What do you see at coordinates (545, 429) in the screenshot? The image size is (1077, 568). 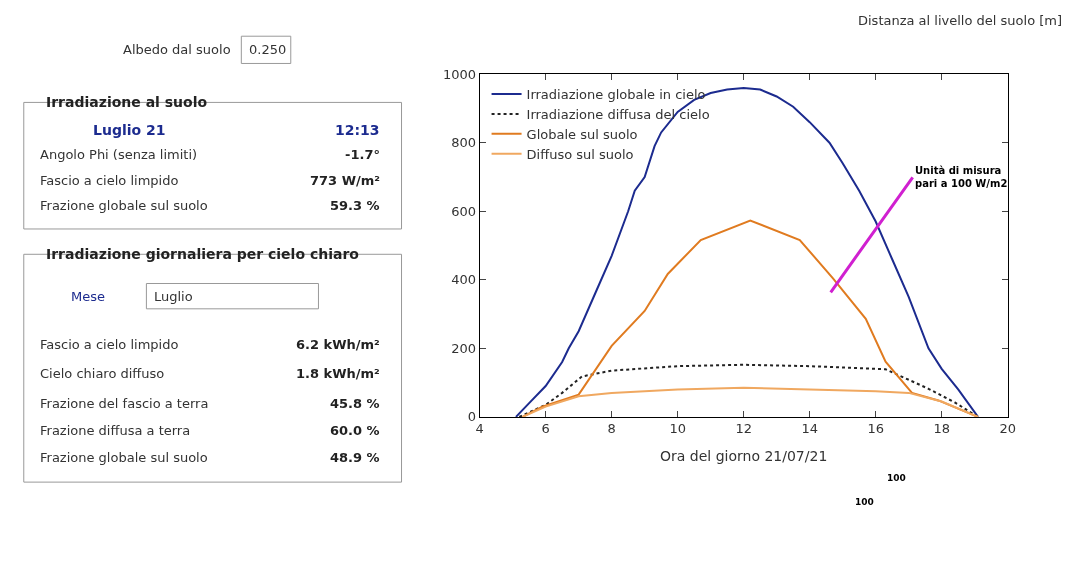 I see `x-tick-label: 6` at bounding box center [545, 429].